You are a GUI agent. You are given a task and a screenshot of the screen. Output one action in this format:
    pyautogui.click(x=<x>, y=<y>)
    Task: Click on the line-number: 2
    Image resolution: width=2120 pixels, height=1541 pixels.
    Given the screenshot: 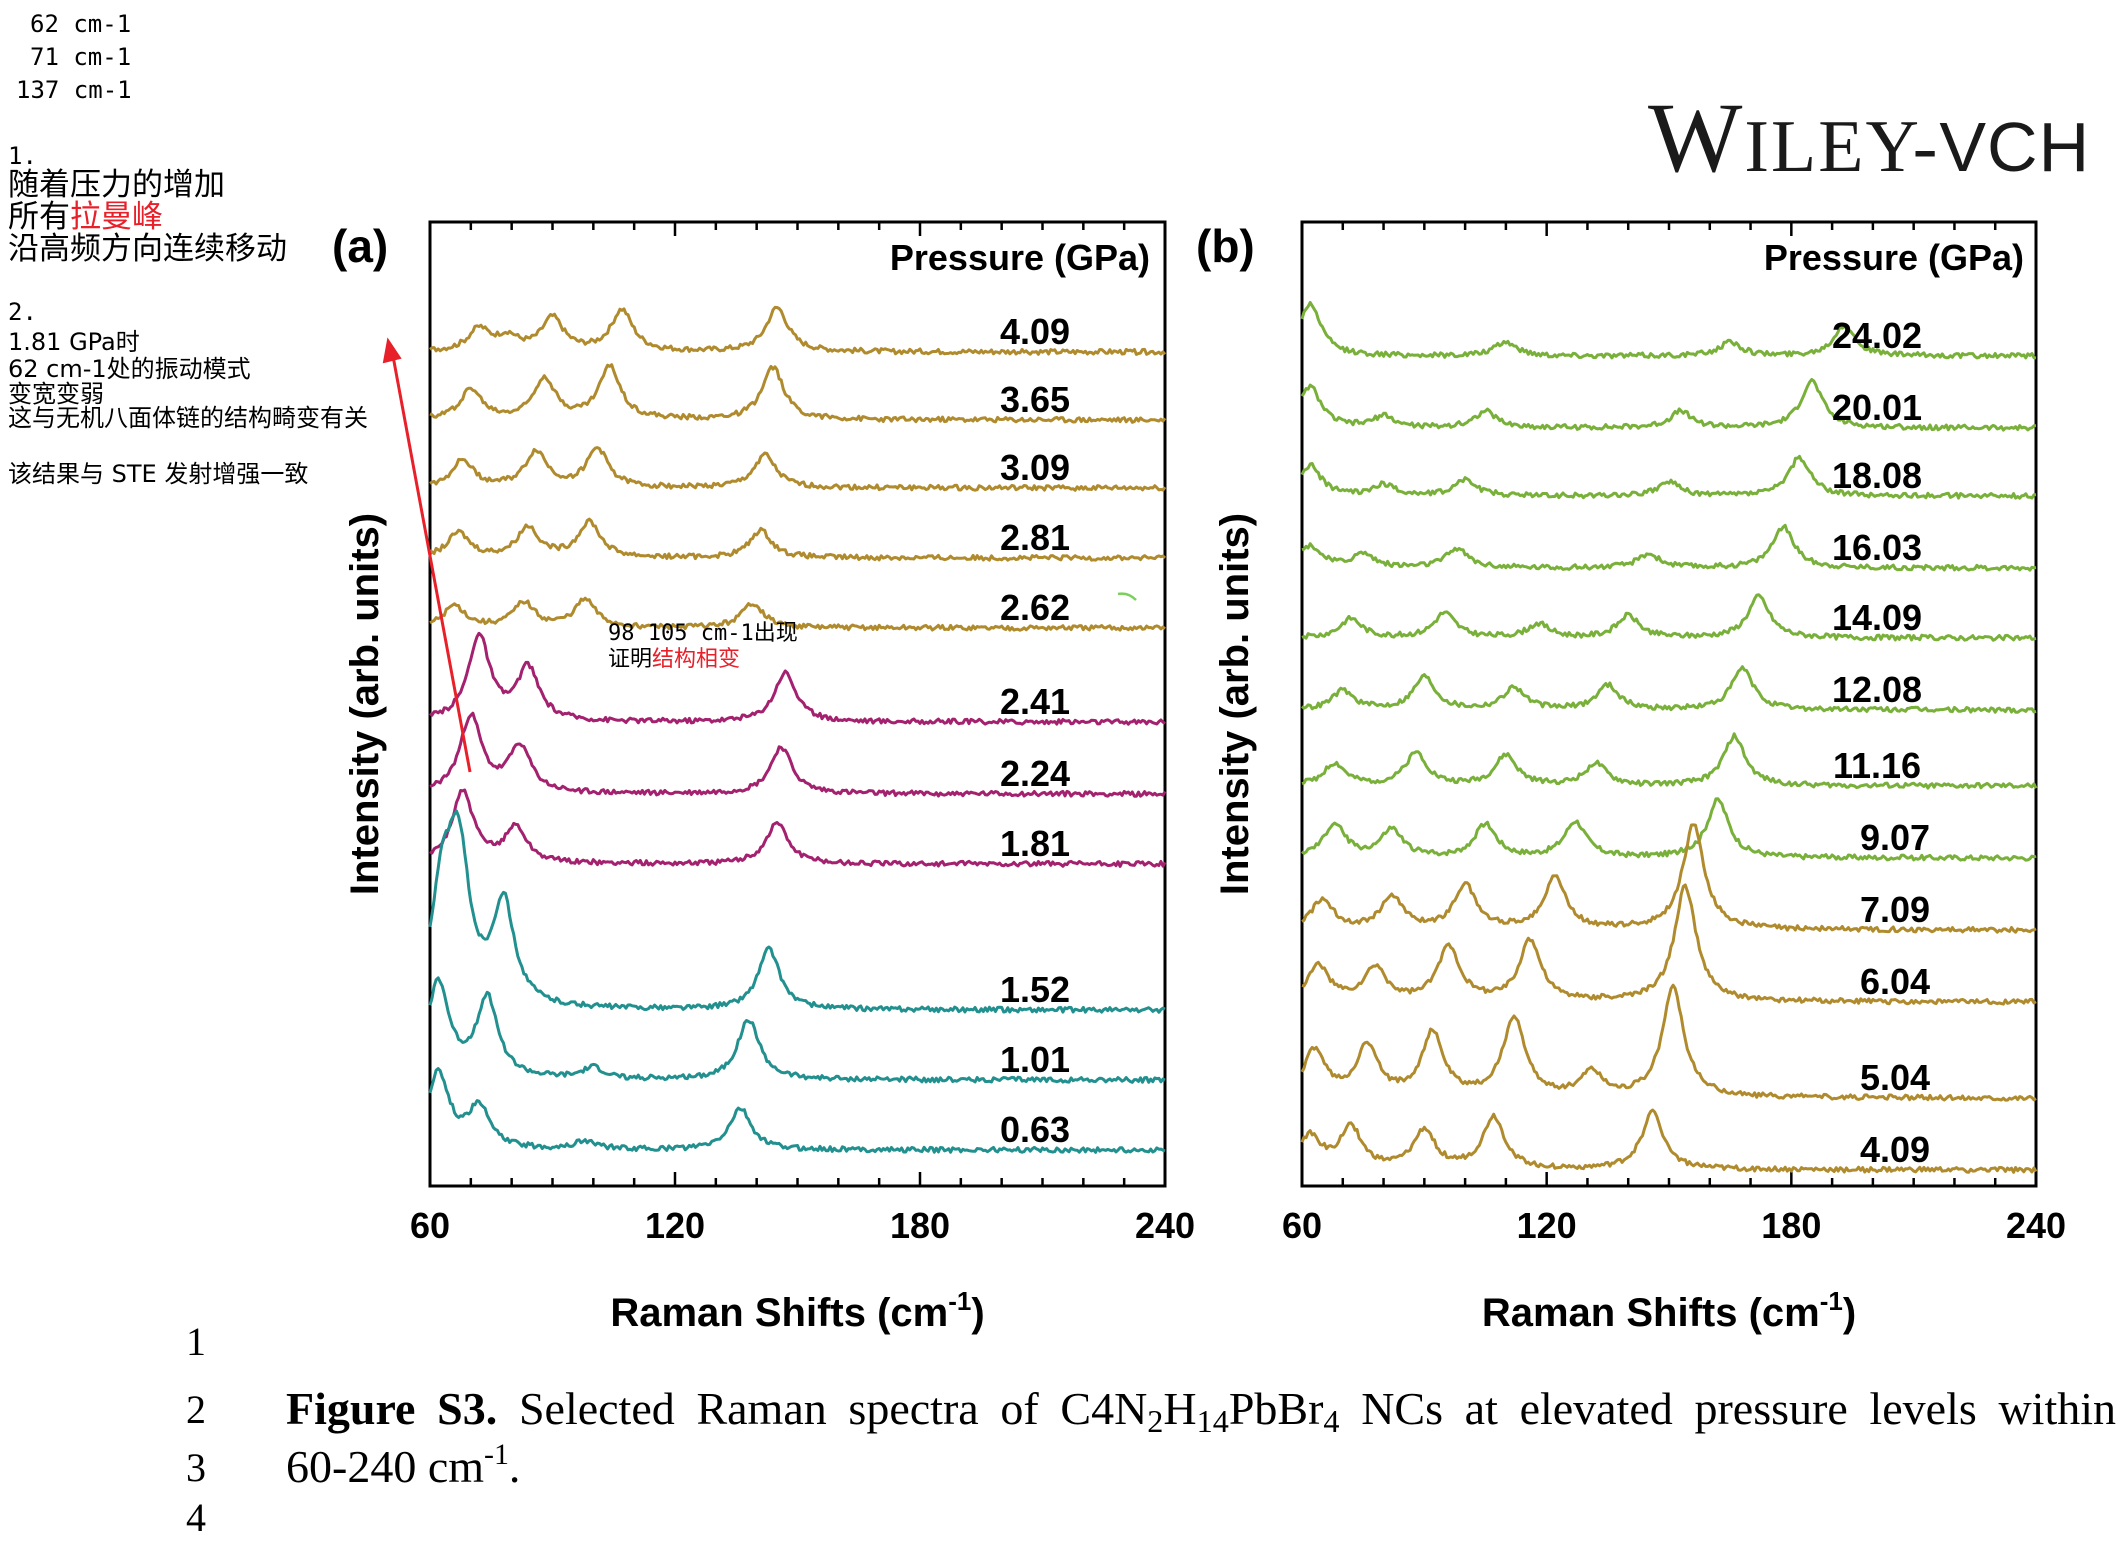 What is the action you would take?
    pyautogui.click(x=196, y=1409)
    